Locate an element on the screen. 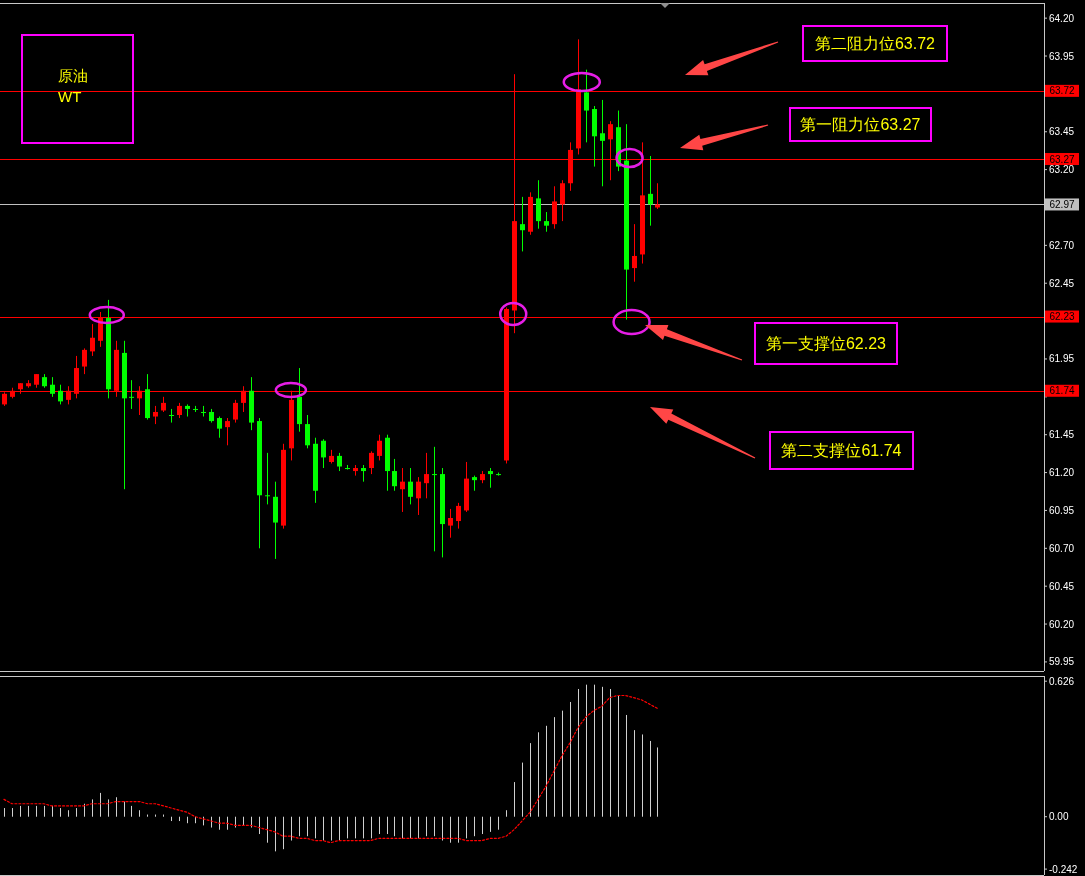  line-series is located at coordinates (331, 769).